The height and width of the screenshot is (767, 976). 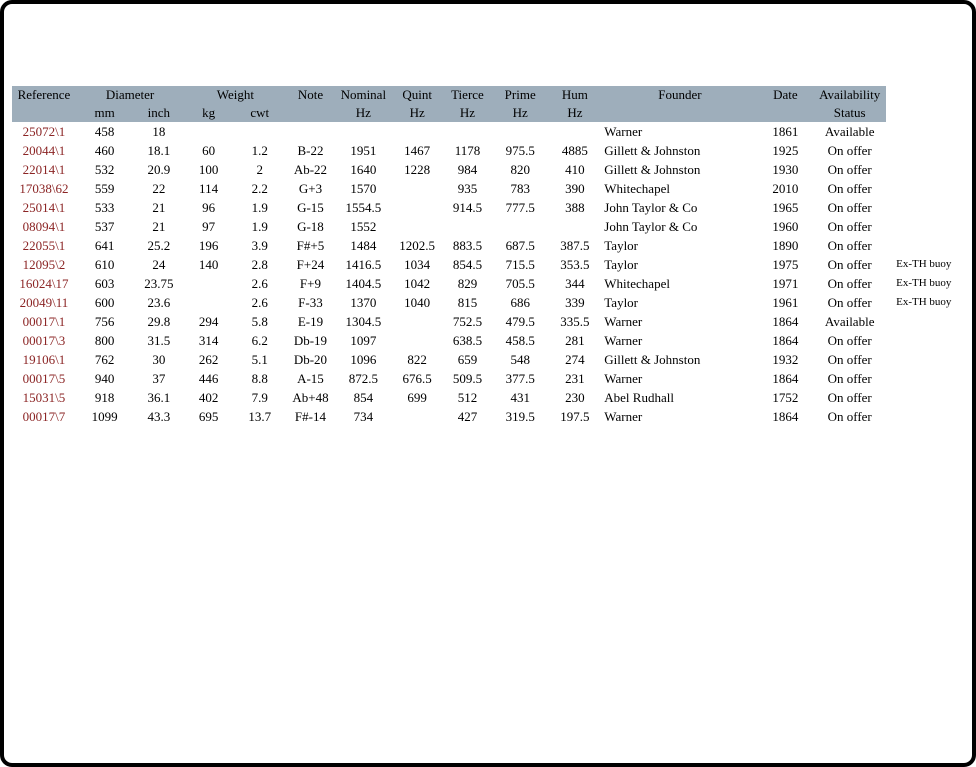 What do you see at coordinates (310, 226) in the screenshot?
I see `cell-note: G-18` at bounding box center [310, 226].